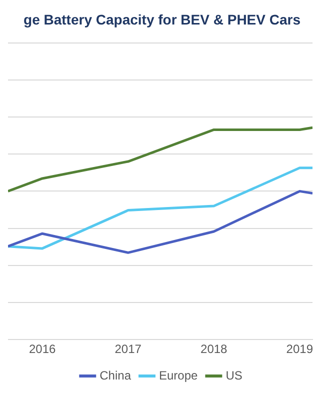 This screenshot has height=400, width=324. Describe the element at coordinates (300, 349) in the screenshot. I see `x-tick-label: 2019` at that location.